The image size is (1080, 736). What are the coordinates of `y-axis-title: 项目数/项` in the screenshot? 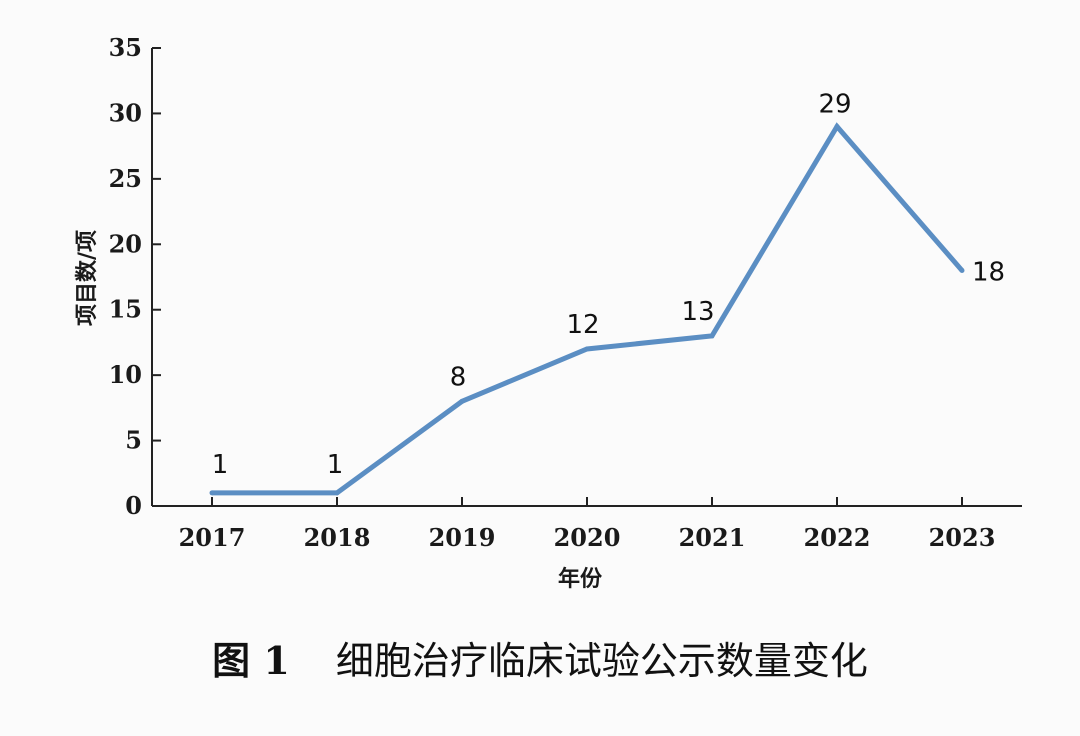 It's located at (87, 278).